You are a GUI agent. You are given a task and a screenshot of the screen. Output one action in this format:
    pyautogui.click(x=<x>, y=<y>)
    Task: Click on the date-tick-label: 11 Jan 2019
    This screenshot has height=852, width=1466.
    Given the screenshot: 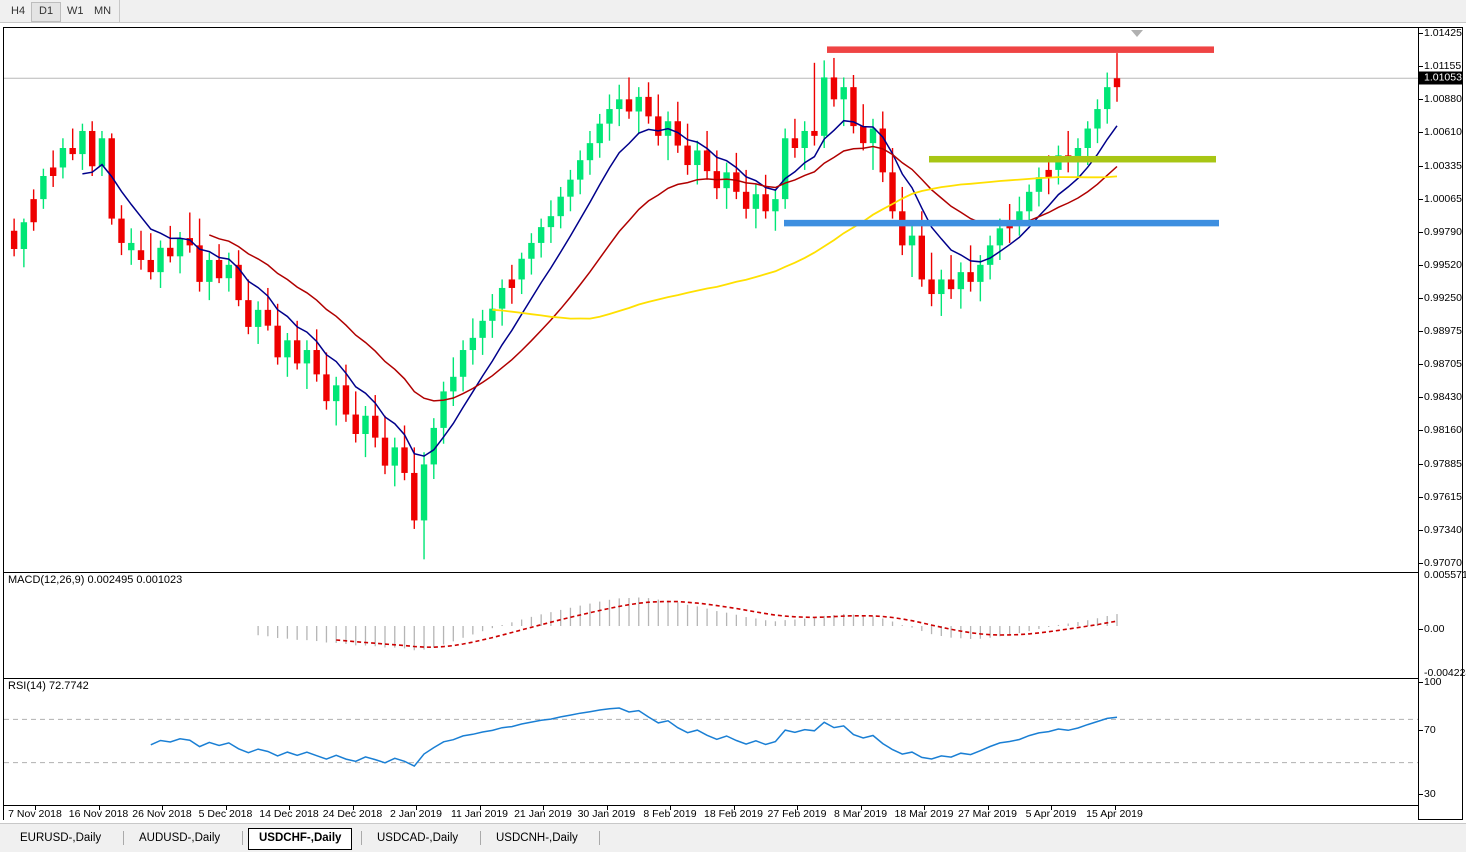 What is the action you would take?
    pyautogui.click(x=479, y=814)
    